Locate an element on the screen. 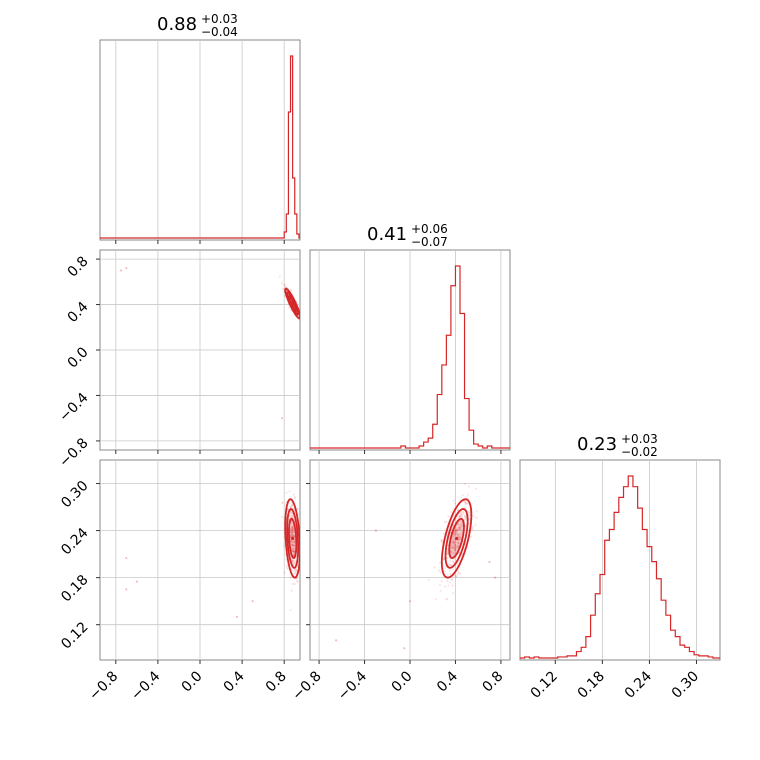 The image size is (760, 760). hist-1-steps is located at coordinates (410, 357).